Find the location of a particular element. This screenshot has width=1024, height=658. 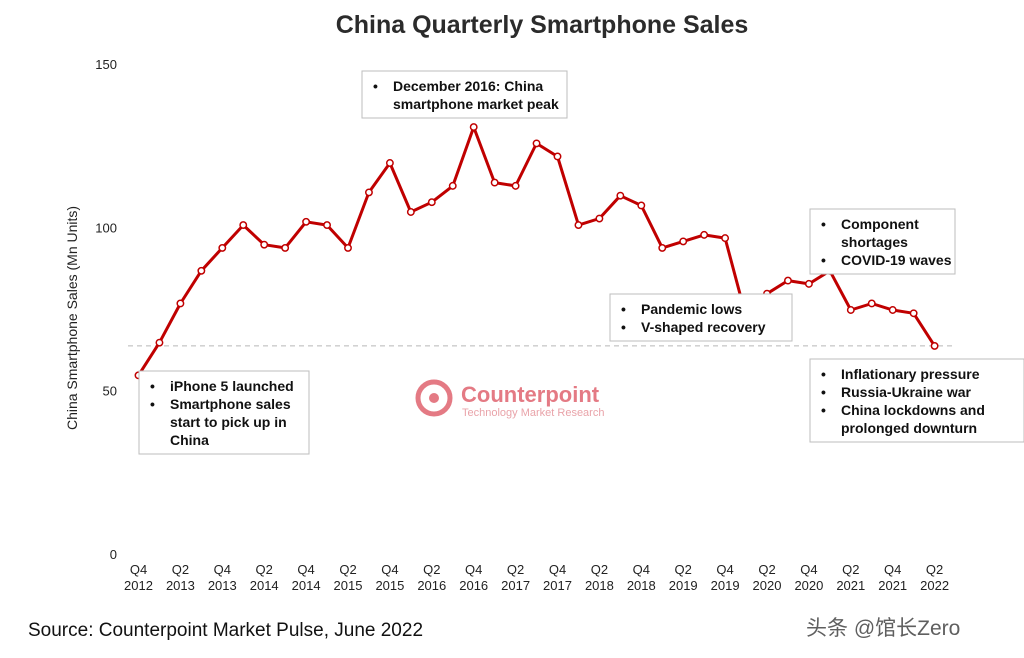

x-tick-label: 2018 is located at coordinates (599, 585).